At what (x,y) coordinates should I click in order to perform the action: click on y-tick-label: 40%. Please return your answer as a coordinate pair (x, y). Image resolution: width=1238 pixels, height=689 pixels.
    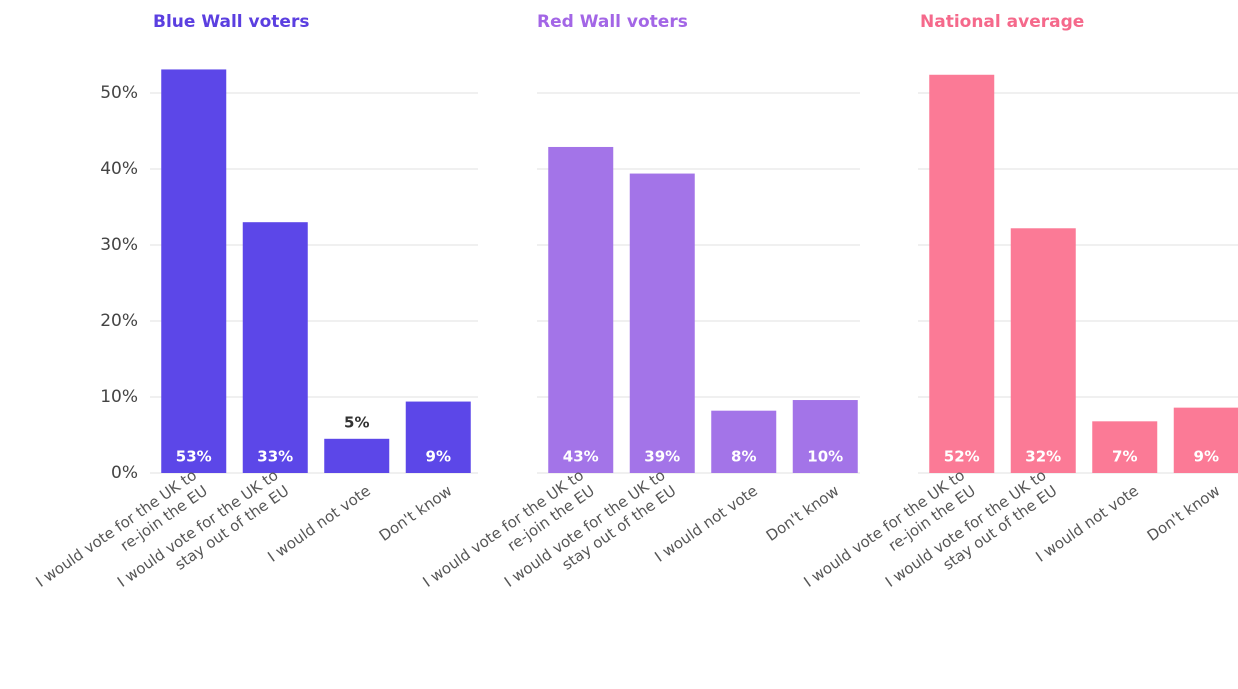
    Looking at the image, I should click on (119, 169).